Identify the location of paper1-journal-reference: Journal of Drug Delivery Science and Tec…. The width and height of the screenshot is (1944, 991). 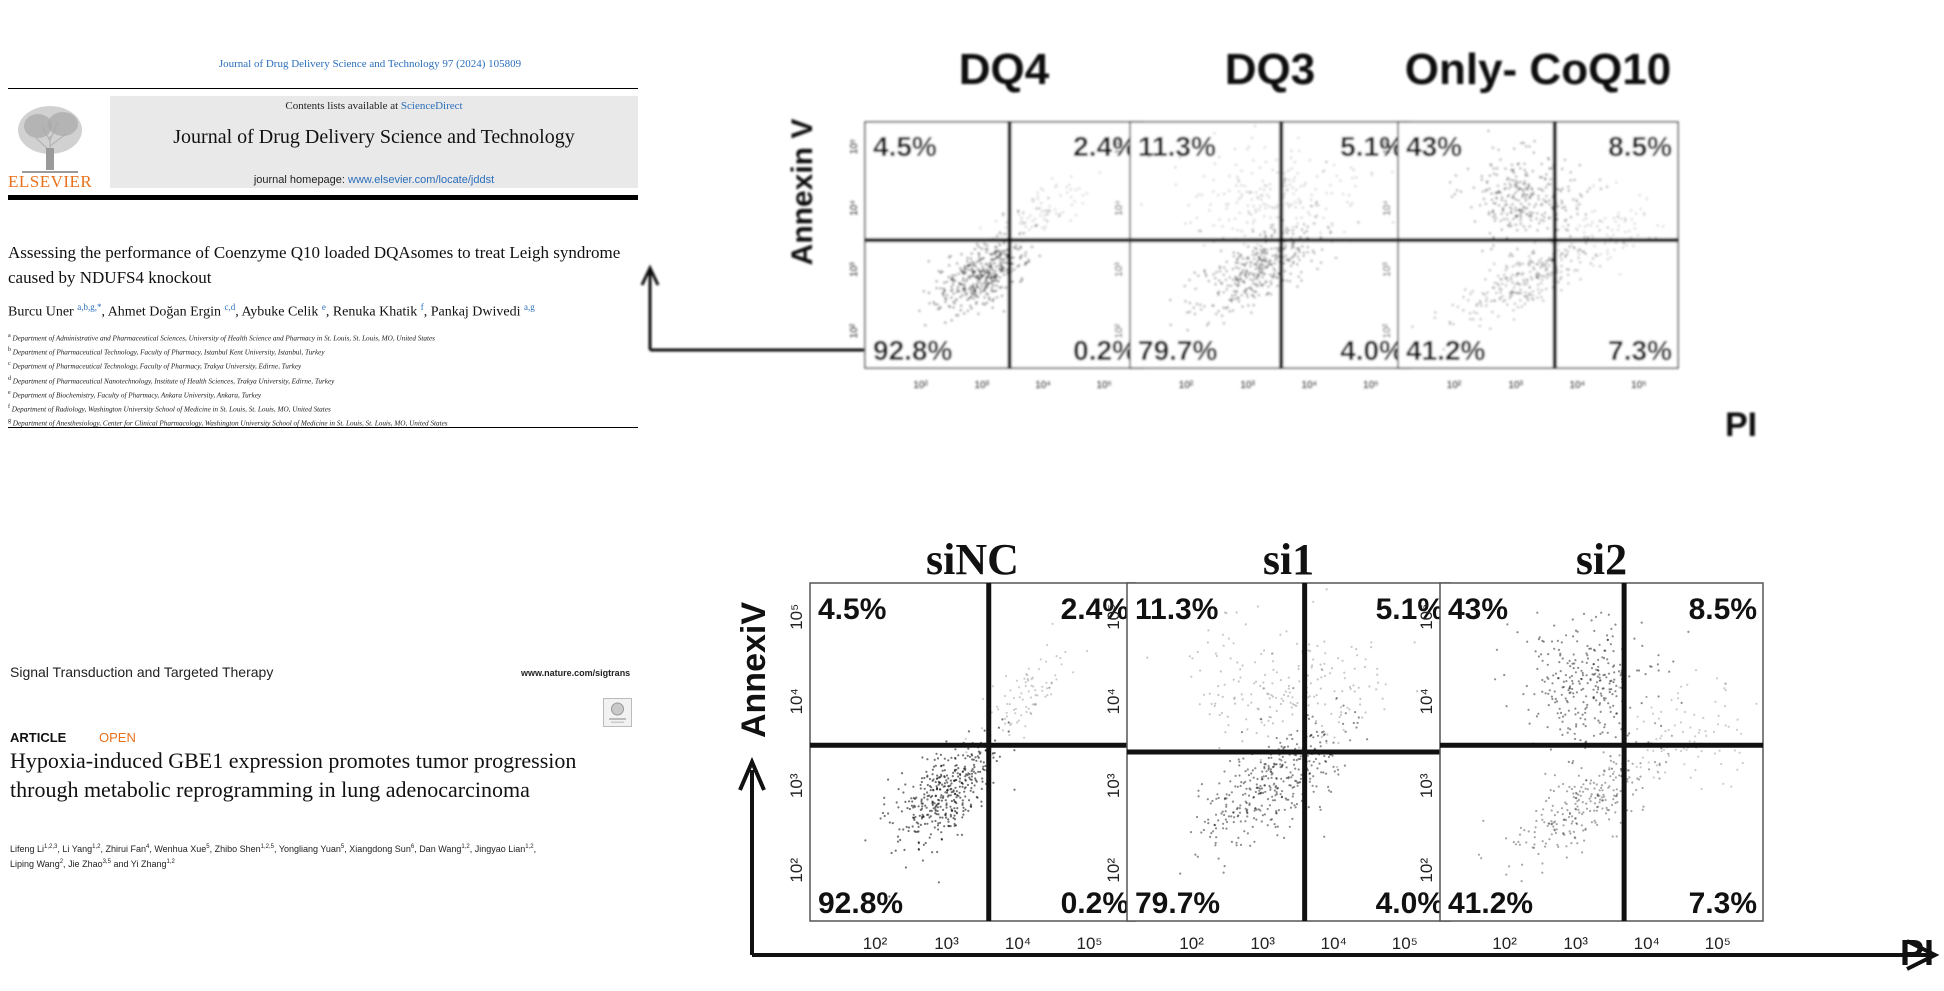
(370, 64).